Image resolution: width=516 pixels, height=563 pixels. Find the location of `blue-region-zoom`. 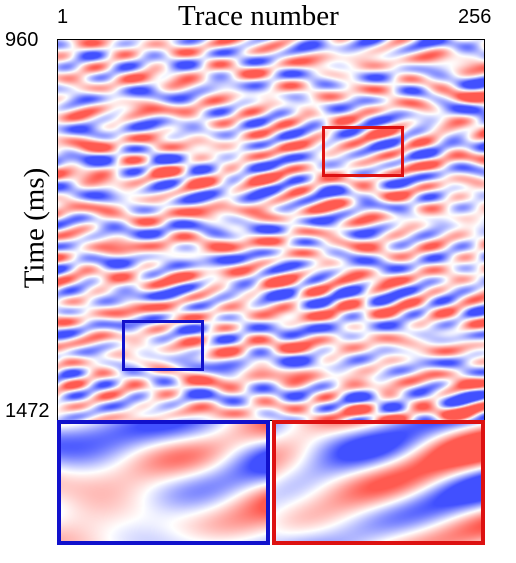

blue-region-zoom is located at coordinates (163, 482).